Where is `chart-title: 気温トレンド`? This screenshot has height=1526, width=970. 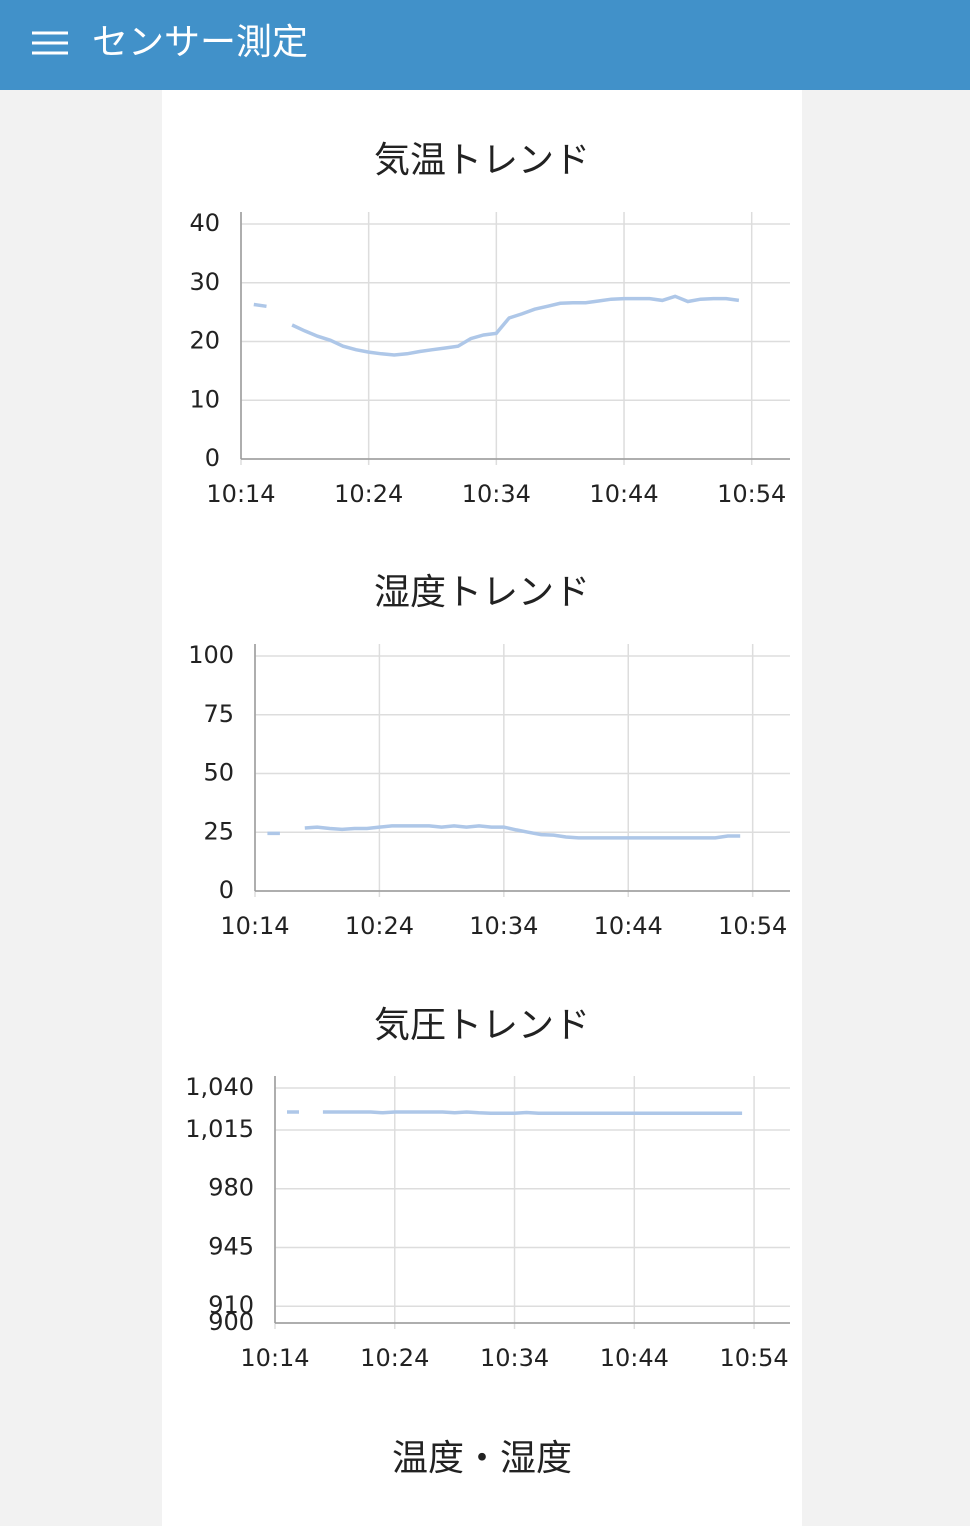 chart-title: 気温トレンド is located at coordinates (482, 160).